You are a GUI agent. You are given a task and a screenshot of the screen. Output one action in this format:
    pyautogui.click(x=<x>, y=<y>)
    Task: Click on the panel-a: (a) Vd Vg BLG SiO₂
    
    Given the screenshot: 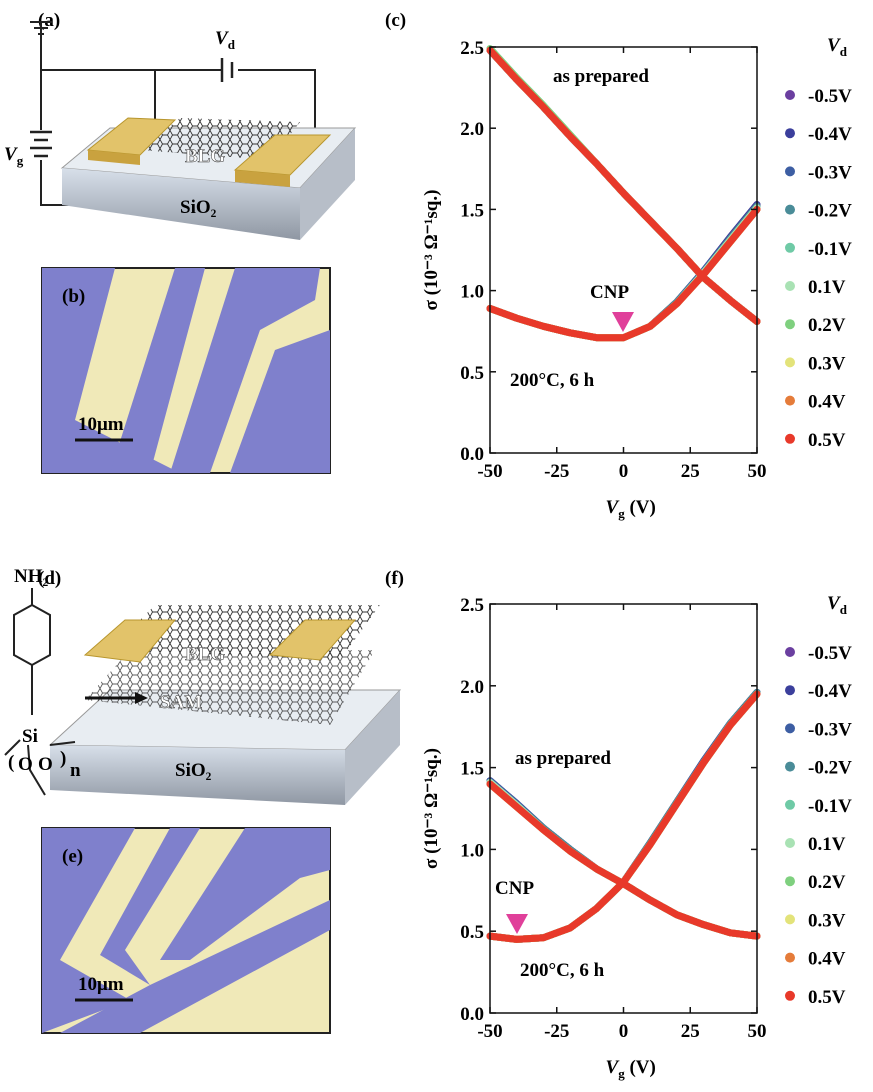 What is the action you would take?
    pyautogui.click(x=180, y=125)
    